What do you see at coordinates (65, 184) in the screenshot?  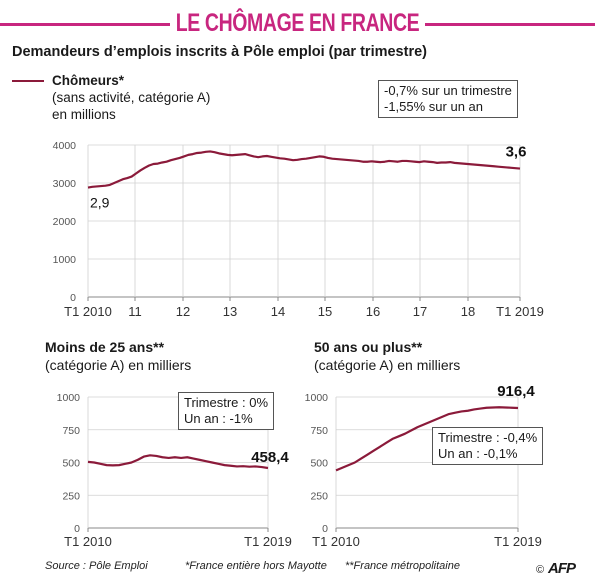 I see `main-y-tick-label: 3000` at bounding box center [65, 184].